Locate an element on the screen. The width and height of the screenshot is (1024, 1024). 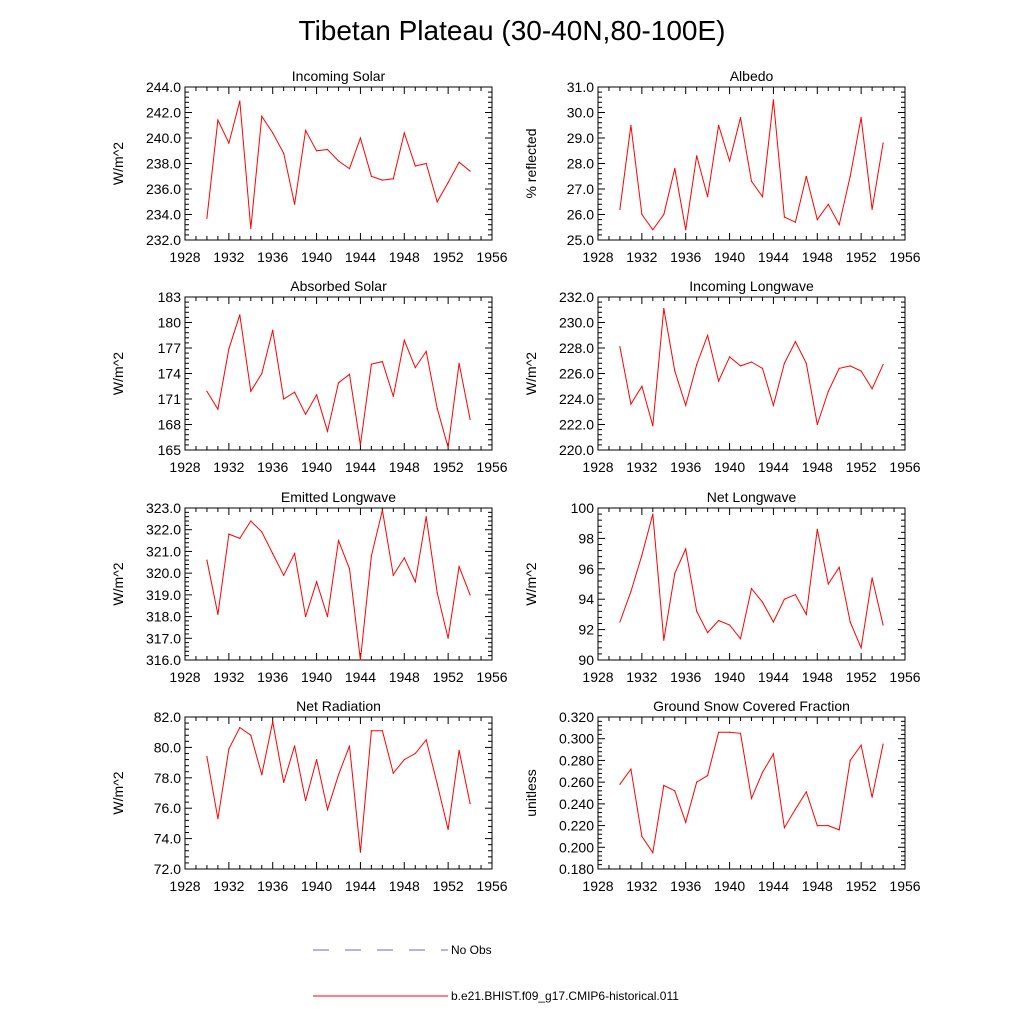
y-tick-label: 90 is located at coordinates (586, 660).